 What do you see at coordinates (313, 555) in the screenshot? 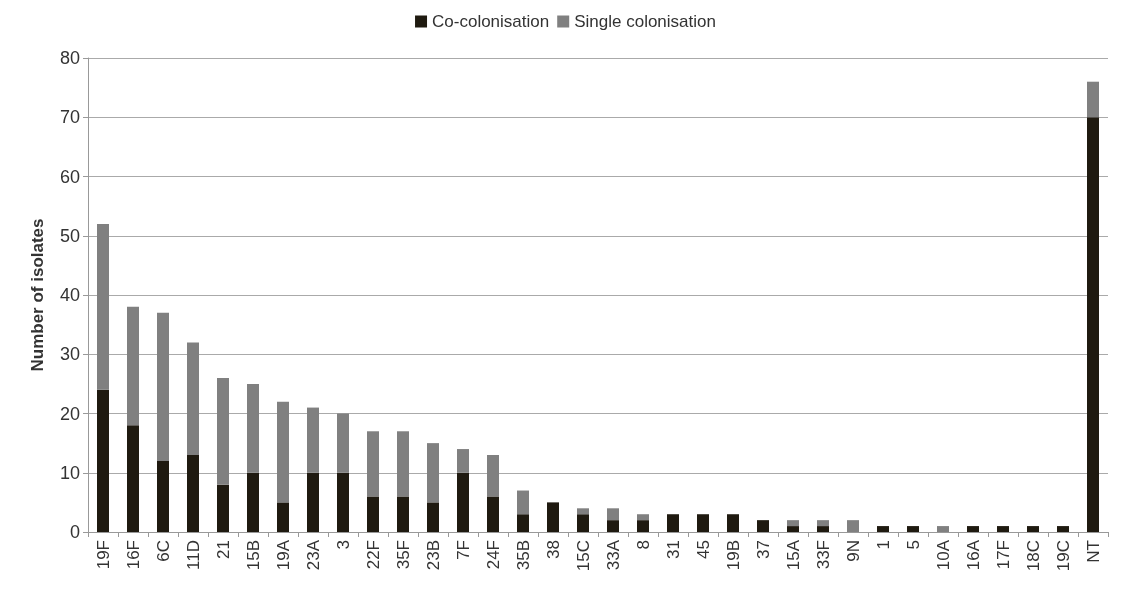
I see `x-tick-label: 23A` at bounding box center [313, 555].